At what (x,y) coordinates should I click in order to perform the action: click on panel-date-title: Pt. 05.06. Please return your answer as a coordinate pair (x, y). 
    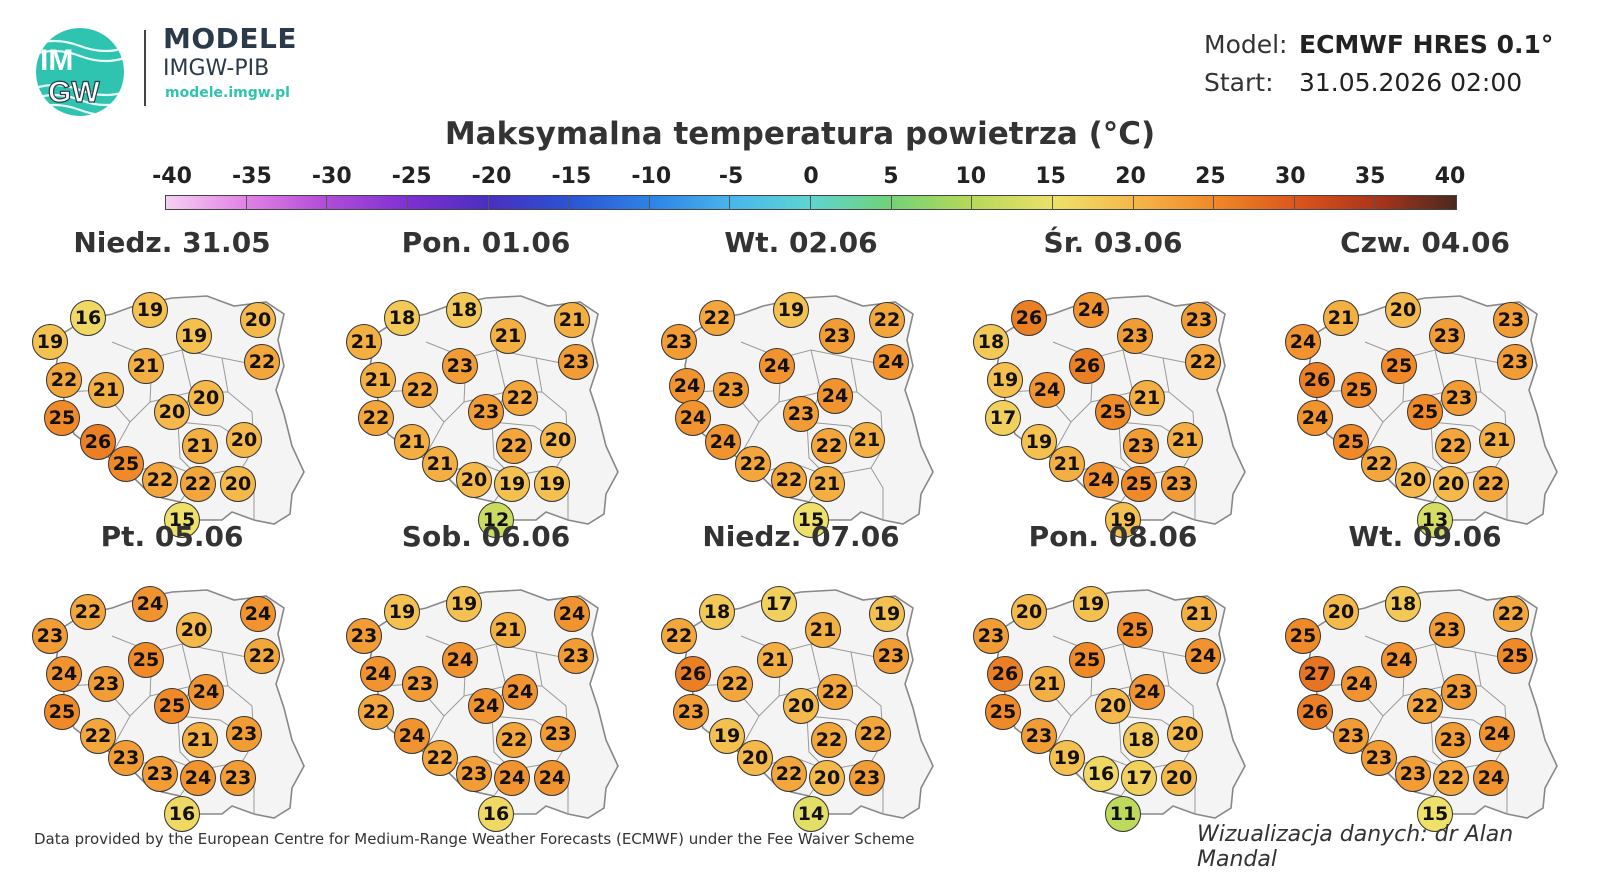
    Looking at the image, I should click on (172, 536).